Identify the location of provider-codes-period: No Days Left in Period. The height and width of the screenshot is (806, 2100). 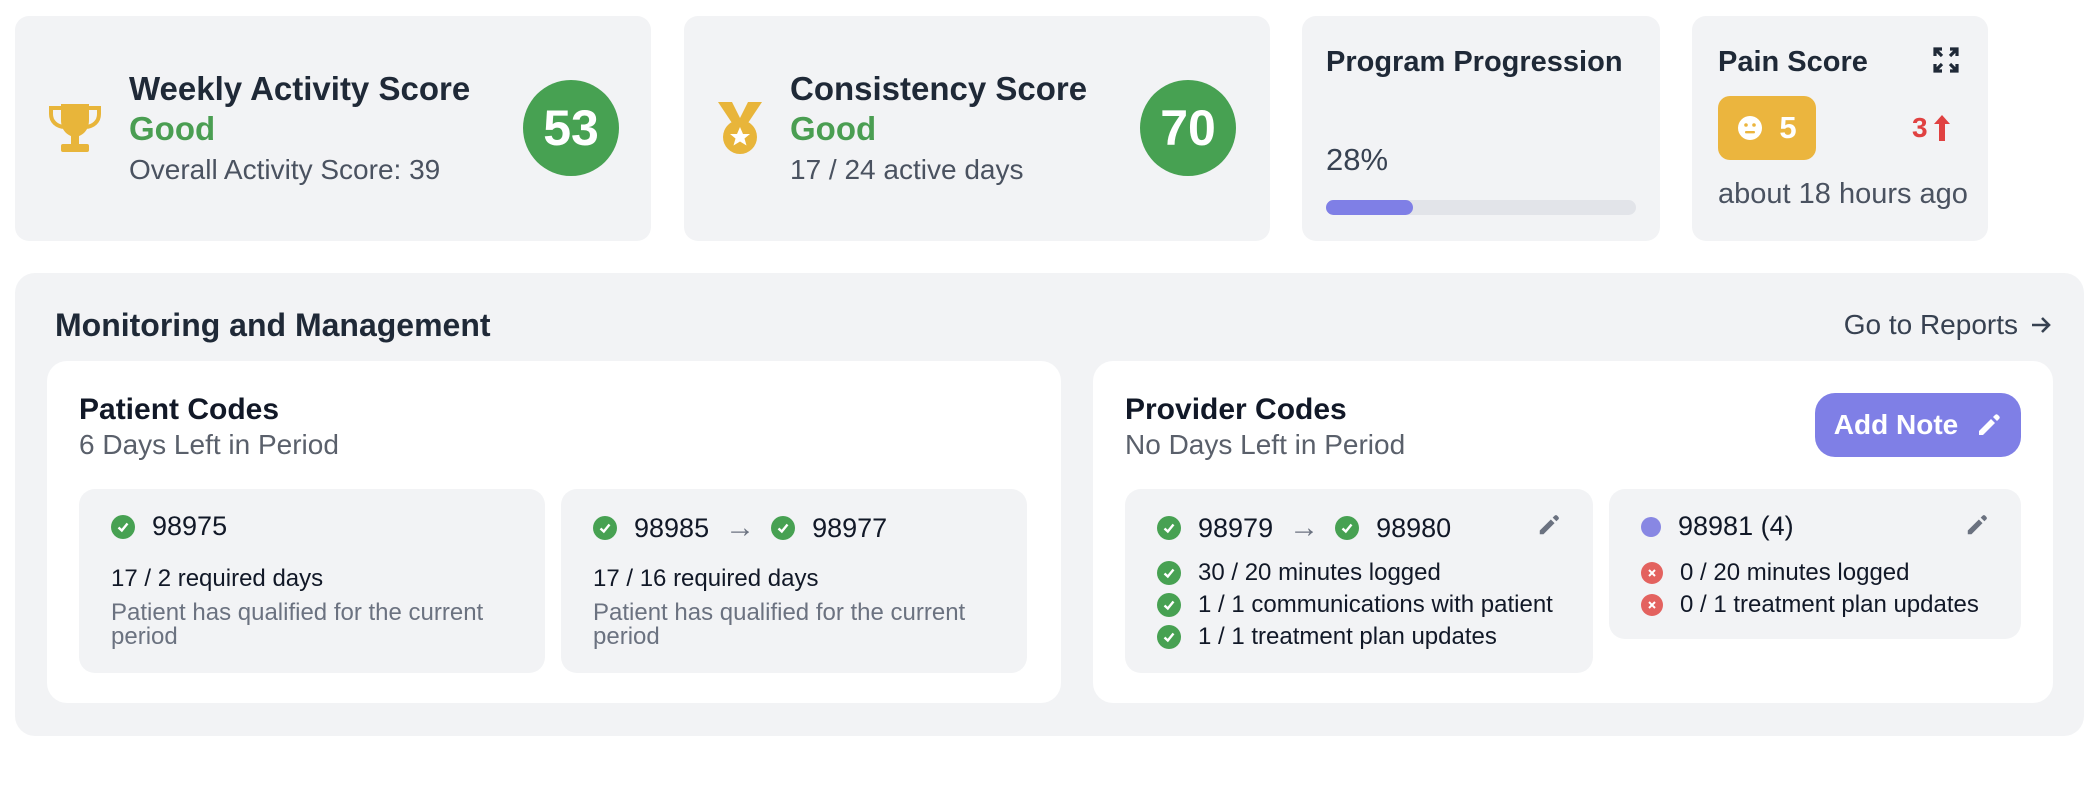
(1265, 444).